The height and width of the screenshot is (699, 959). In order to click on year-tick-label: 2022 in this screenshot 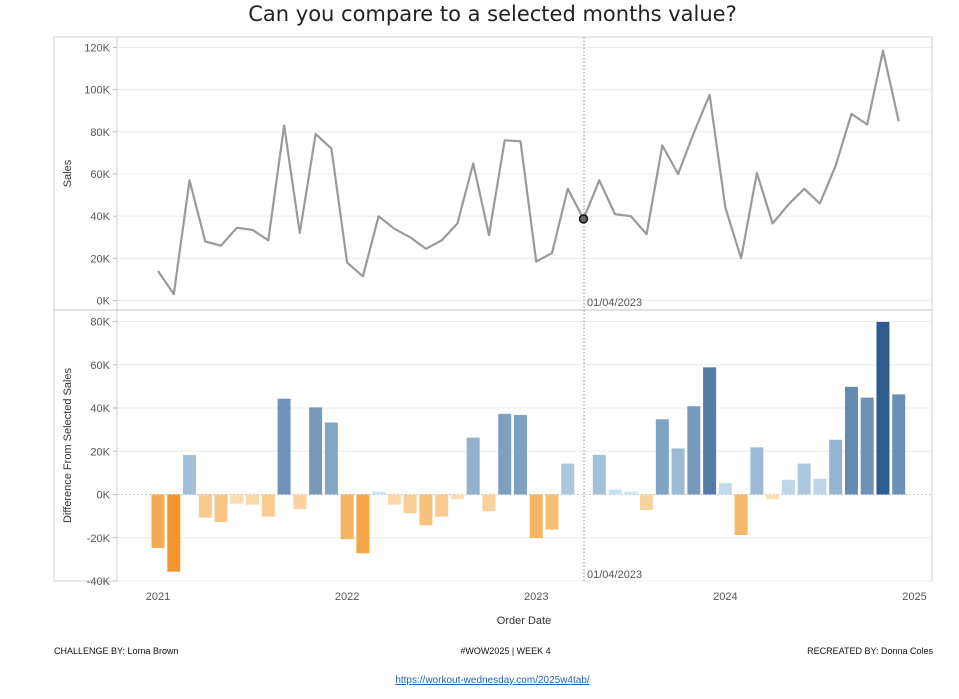, I will do `click(347, 597)`.